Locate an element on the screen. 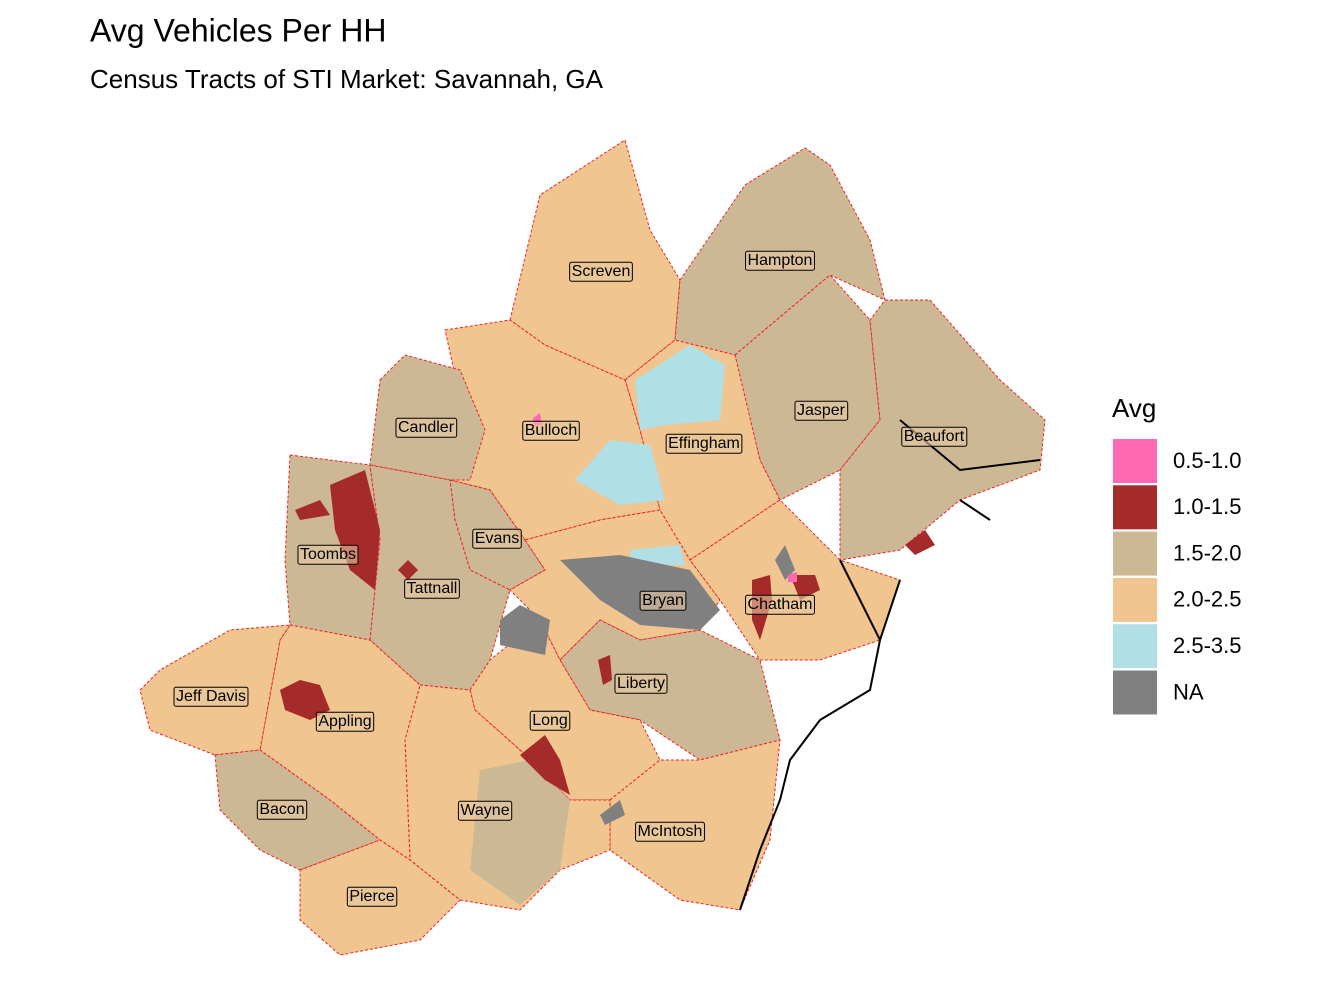 The image size is (1344, 1008). county-label: Long is located at coordinates (550, 720).